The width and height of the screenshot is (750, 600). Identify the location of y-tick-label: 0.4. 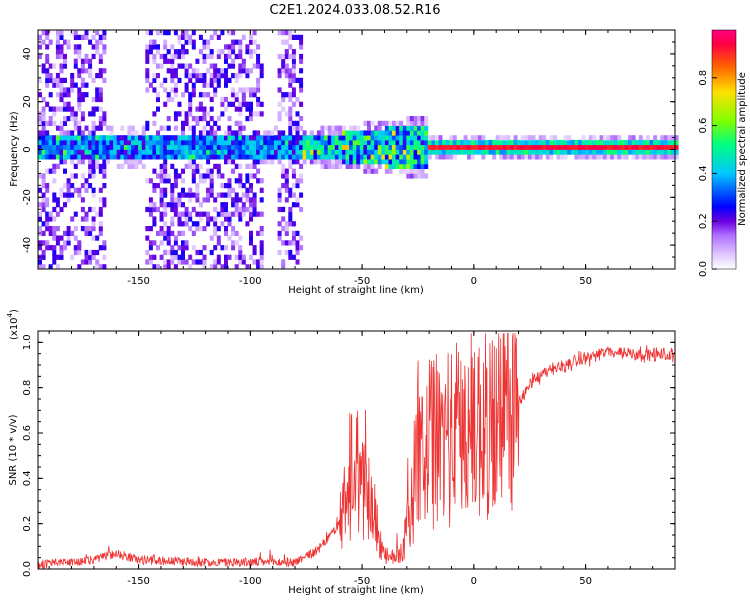
(27, 478).